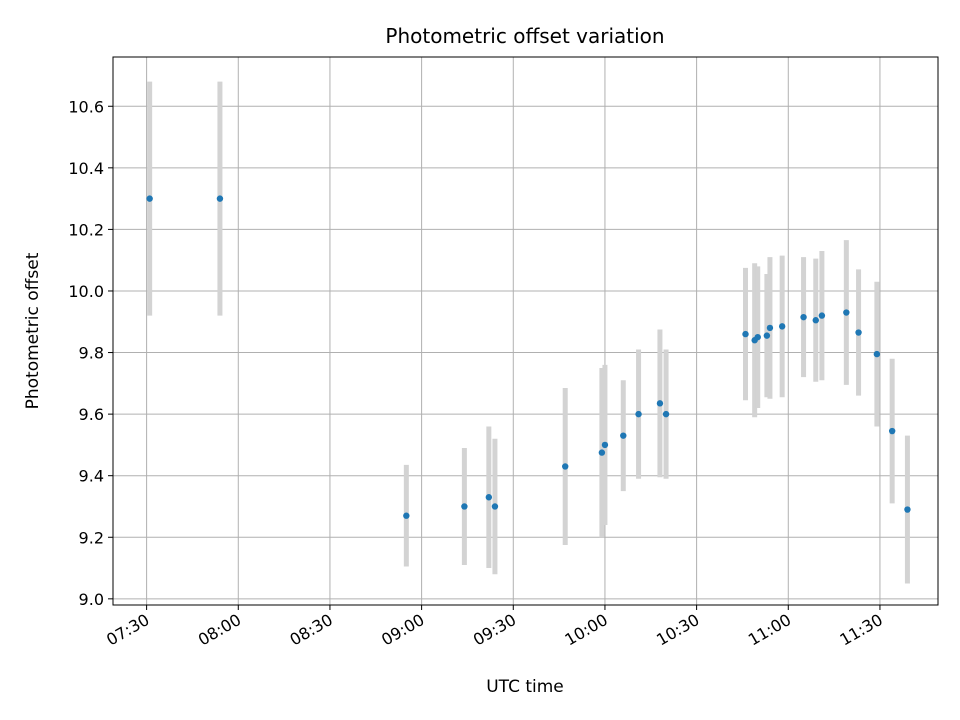 The image size is (960, 720). Describe the element at coordinates (86, 106) in the screenshot. I see `y-tick-label: 10.6` at that location.